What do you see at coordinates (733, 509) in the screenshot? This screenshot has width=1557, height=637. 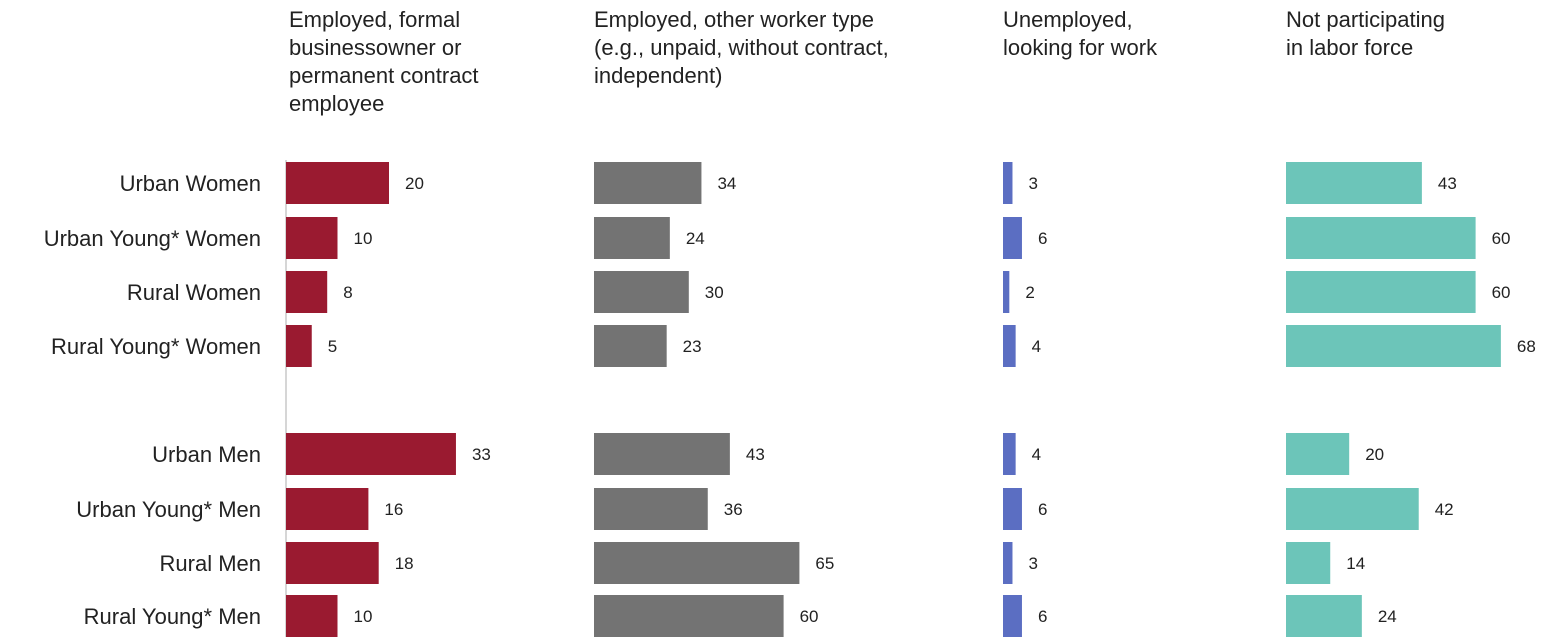 I see `data-label: 36` at bounding box center [733, 509].